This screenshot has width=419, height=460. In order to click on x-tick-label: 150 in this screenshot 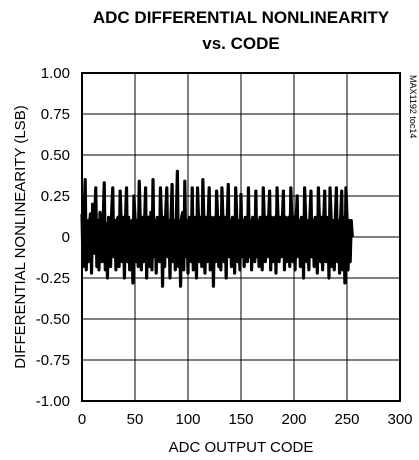, I will do `click(240, 419)`.